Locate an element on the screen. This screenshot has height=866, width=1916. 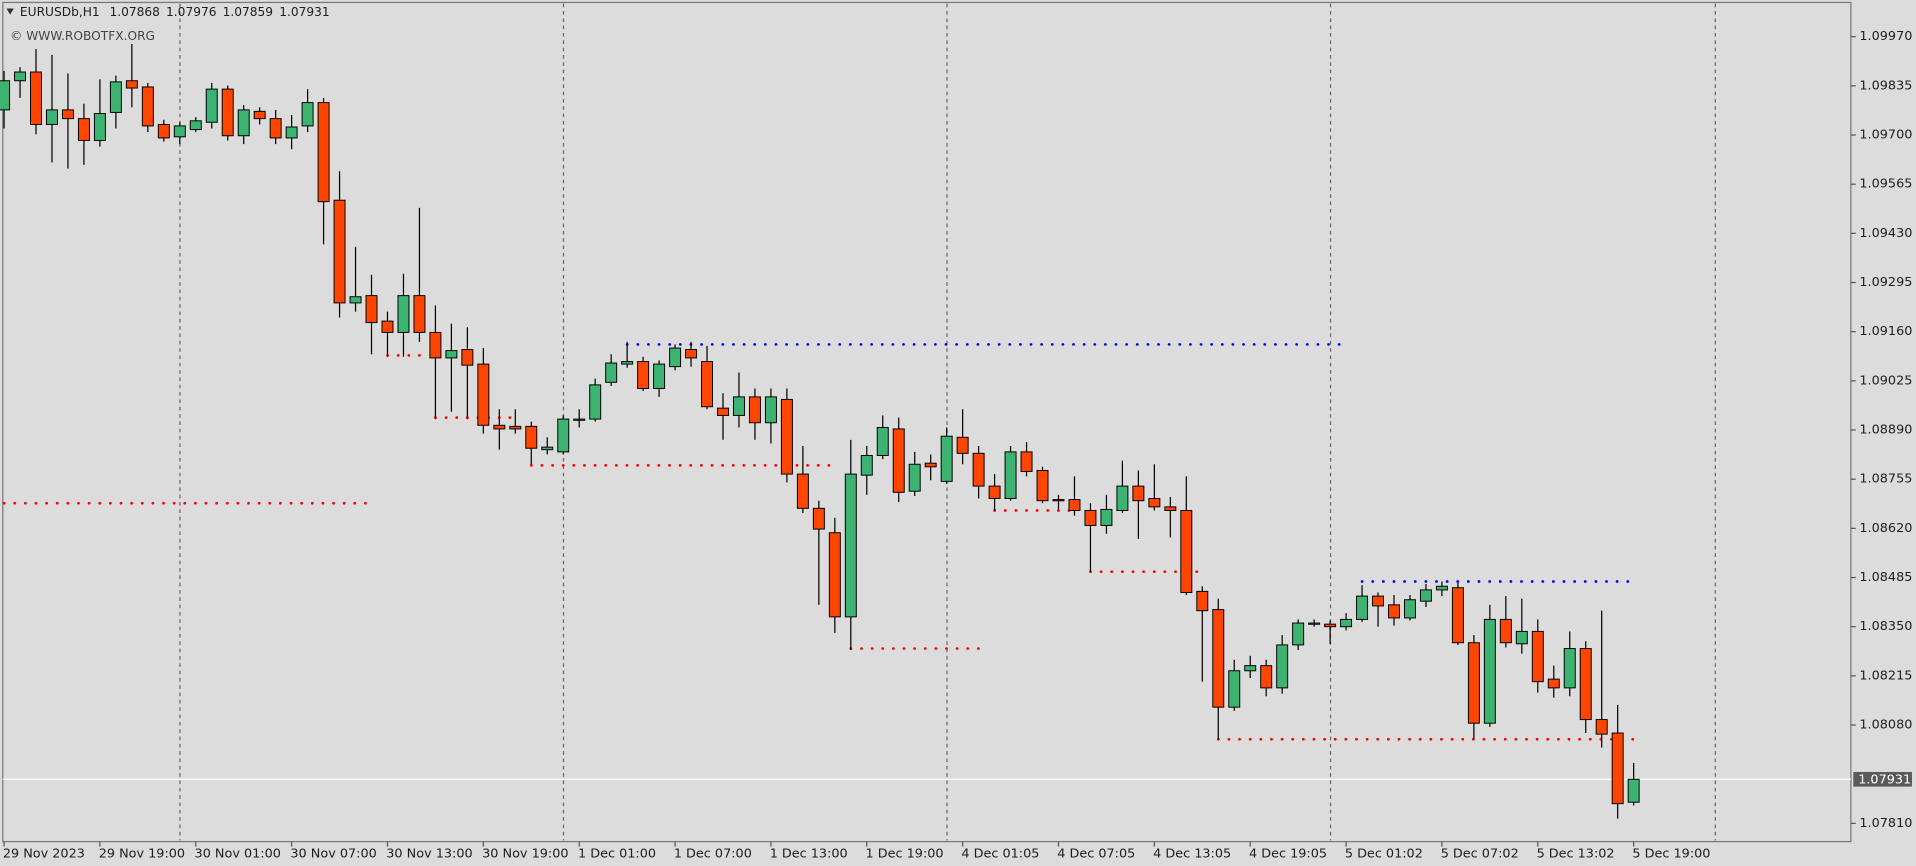
y-tick-label: 1.08215 is located at coordinates (1885, 675).